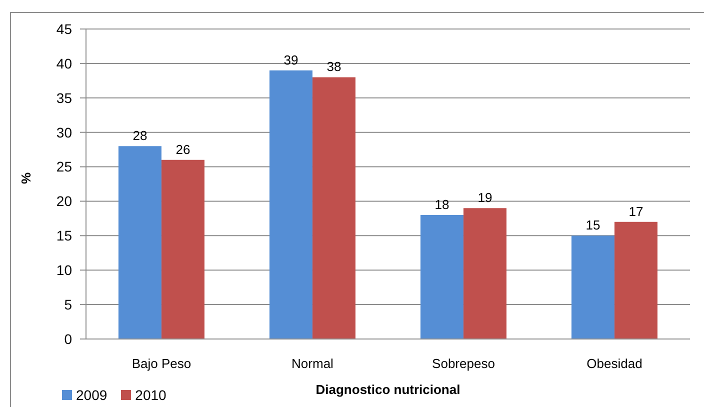 Image resolution: width=704 pixels, height=407 pixels. I want to click on y-tick-label: 15, so click(64, 236).